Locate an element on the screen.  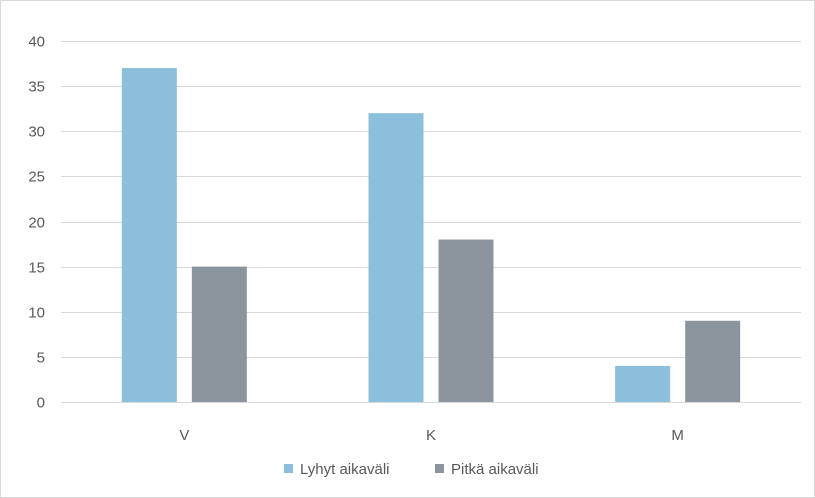
bar-short-term-m is located at coordinates (643, 383).